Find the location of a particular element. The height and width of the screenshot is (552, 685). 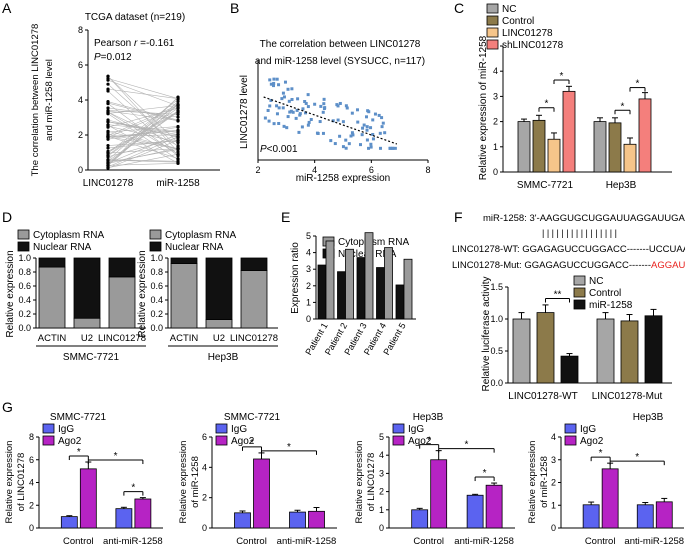

panel-g3-y-tick-label: 5 is located at coordinates (381, 437).